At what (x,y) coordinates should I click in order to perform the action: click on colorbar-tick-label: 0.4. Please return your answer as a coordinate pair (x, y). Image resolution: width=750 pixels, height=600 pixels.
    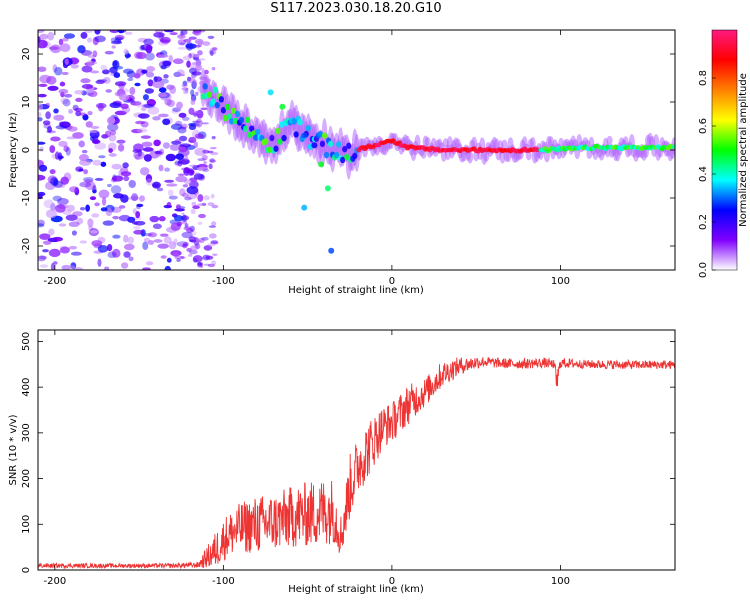
    Looking at the image, I should click on (703, 174).